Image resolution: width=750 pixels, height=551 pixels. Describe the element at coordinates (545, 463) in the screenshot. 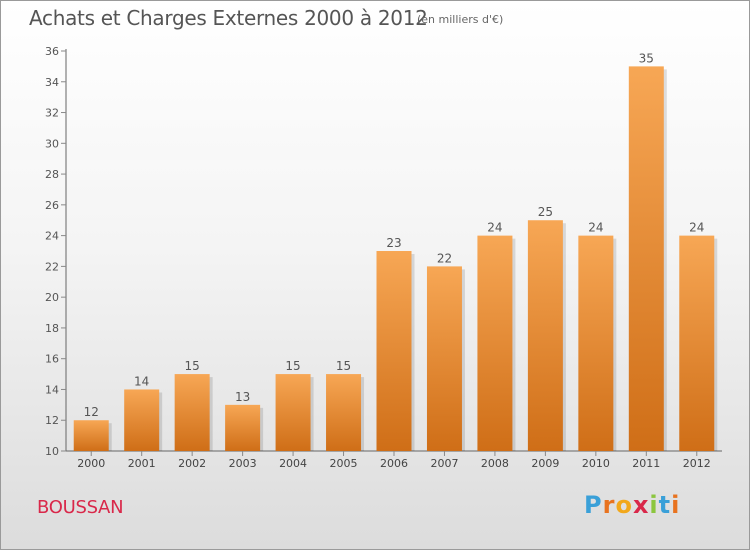

I see `x-tick-label: 2009` at that location.